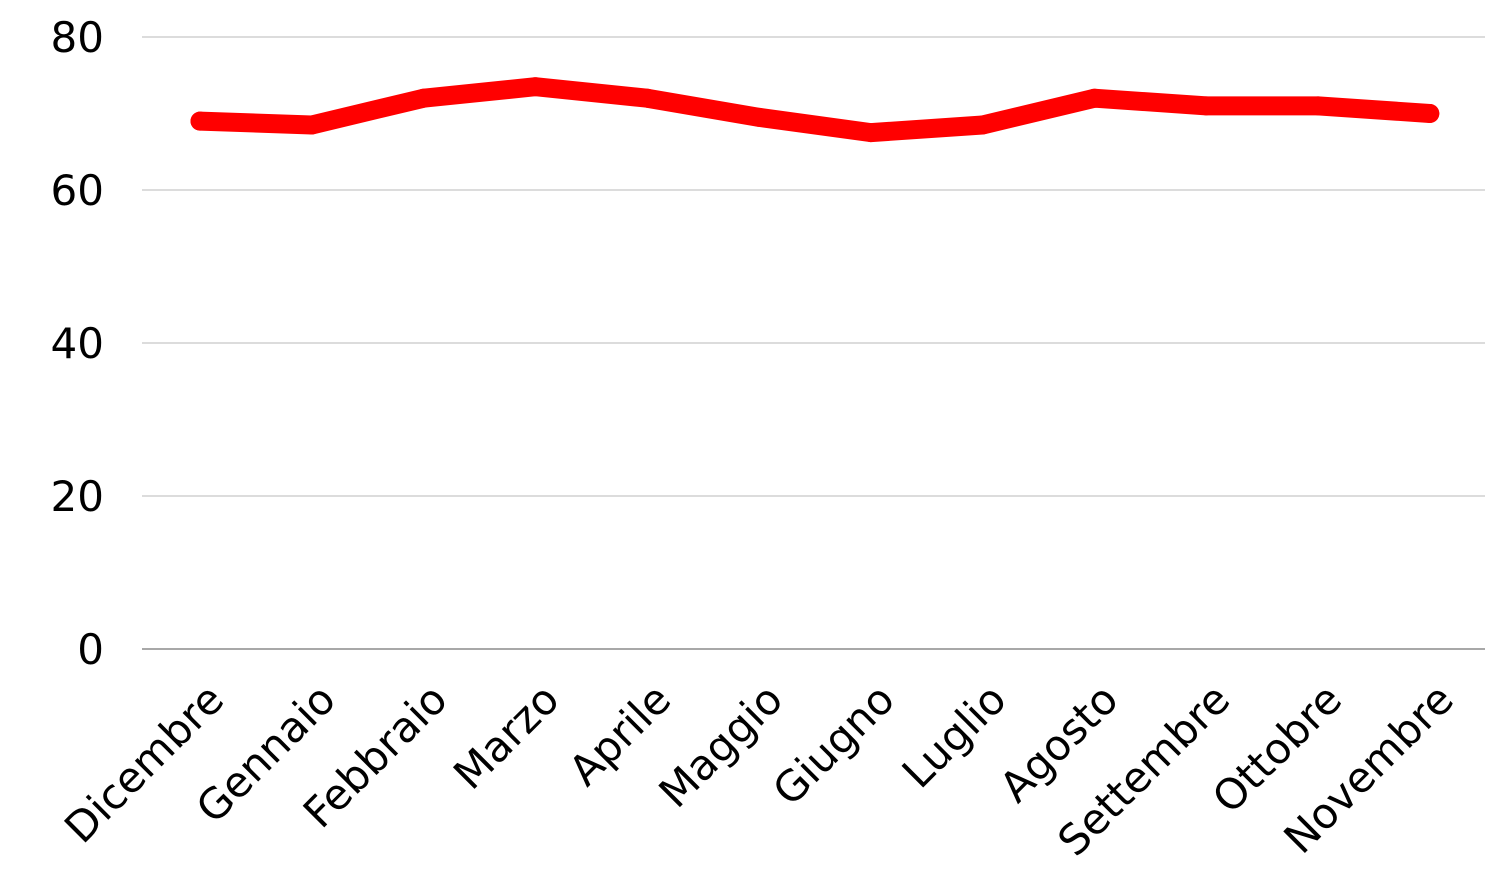  I want to click on y-tick-label: 40, so click(77, 343).